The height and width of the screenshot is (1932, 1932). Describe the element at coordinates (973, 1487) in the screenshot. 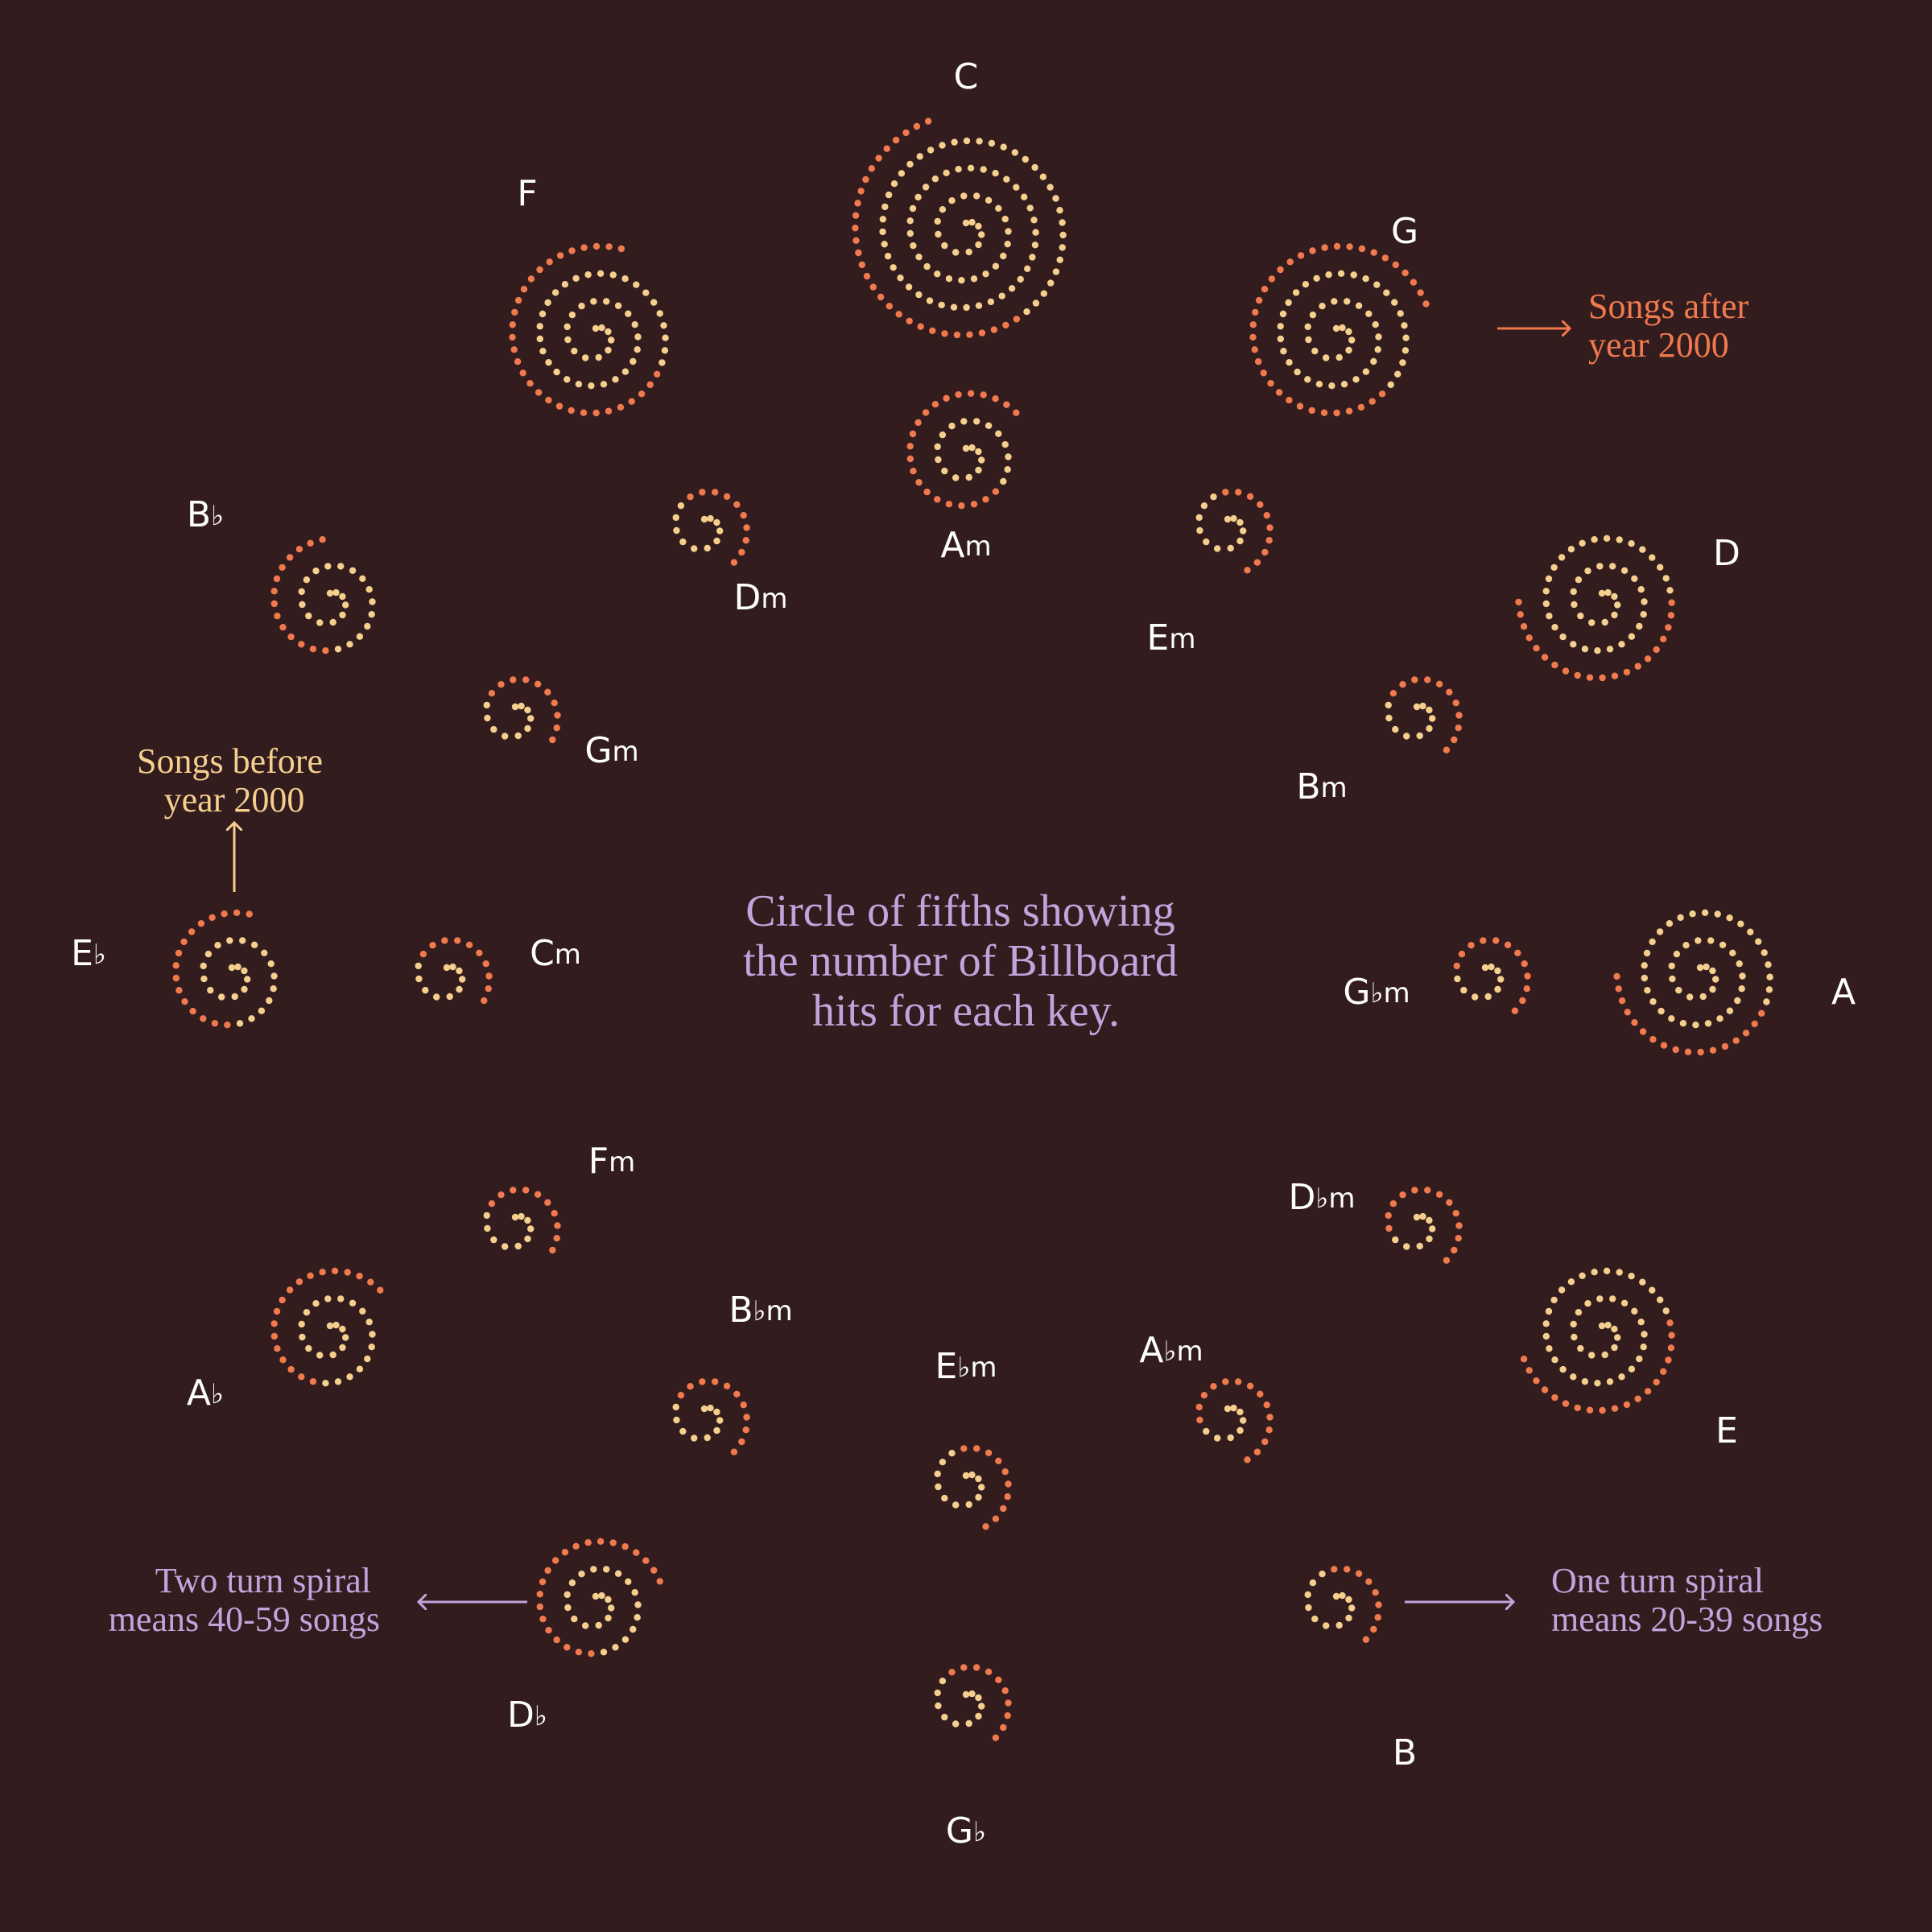

I see `spiral-ebm` at that location.